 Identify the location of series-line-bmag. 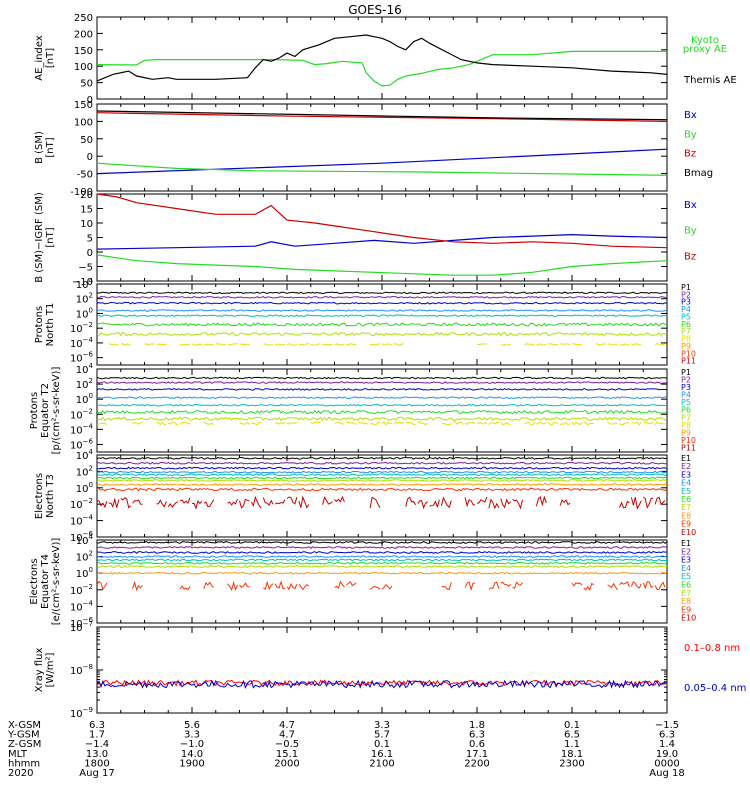
(382, 115).